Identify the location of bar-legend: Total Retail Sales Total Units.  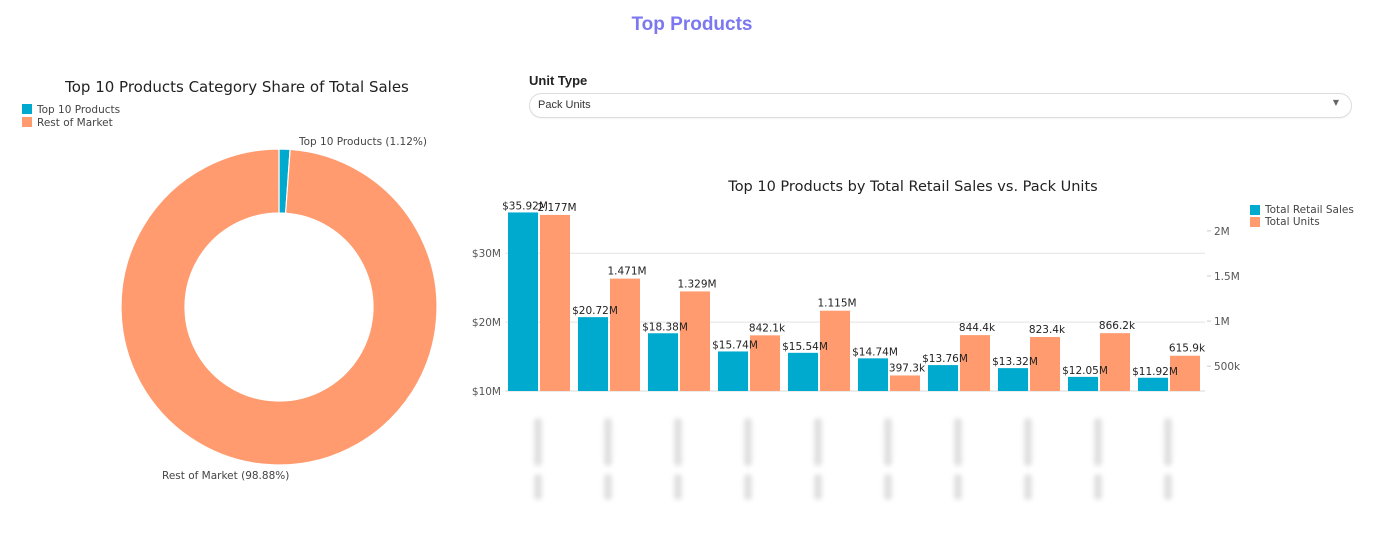
(1302, 216).